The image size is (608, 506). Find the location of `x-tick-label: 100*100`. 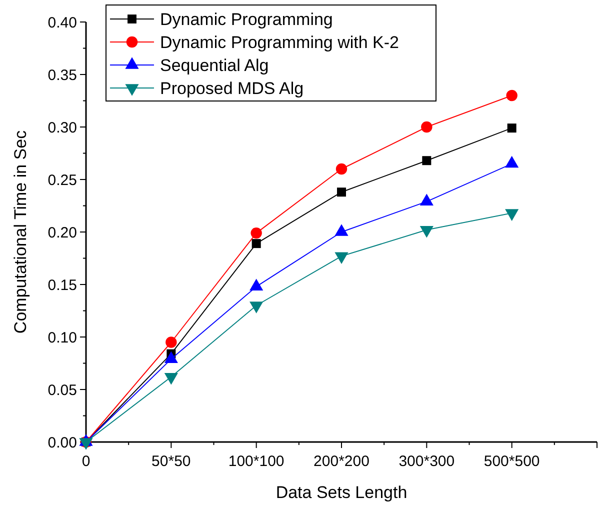

x-tick-label: 100*100 is located at coordinates (256, 461).